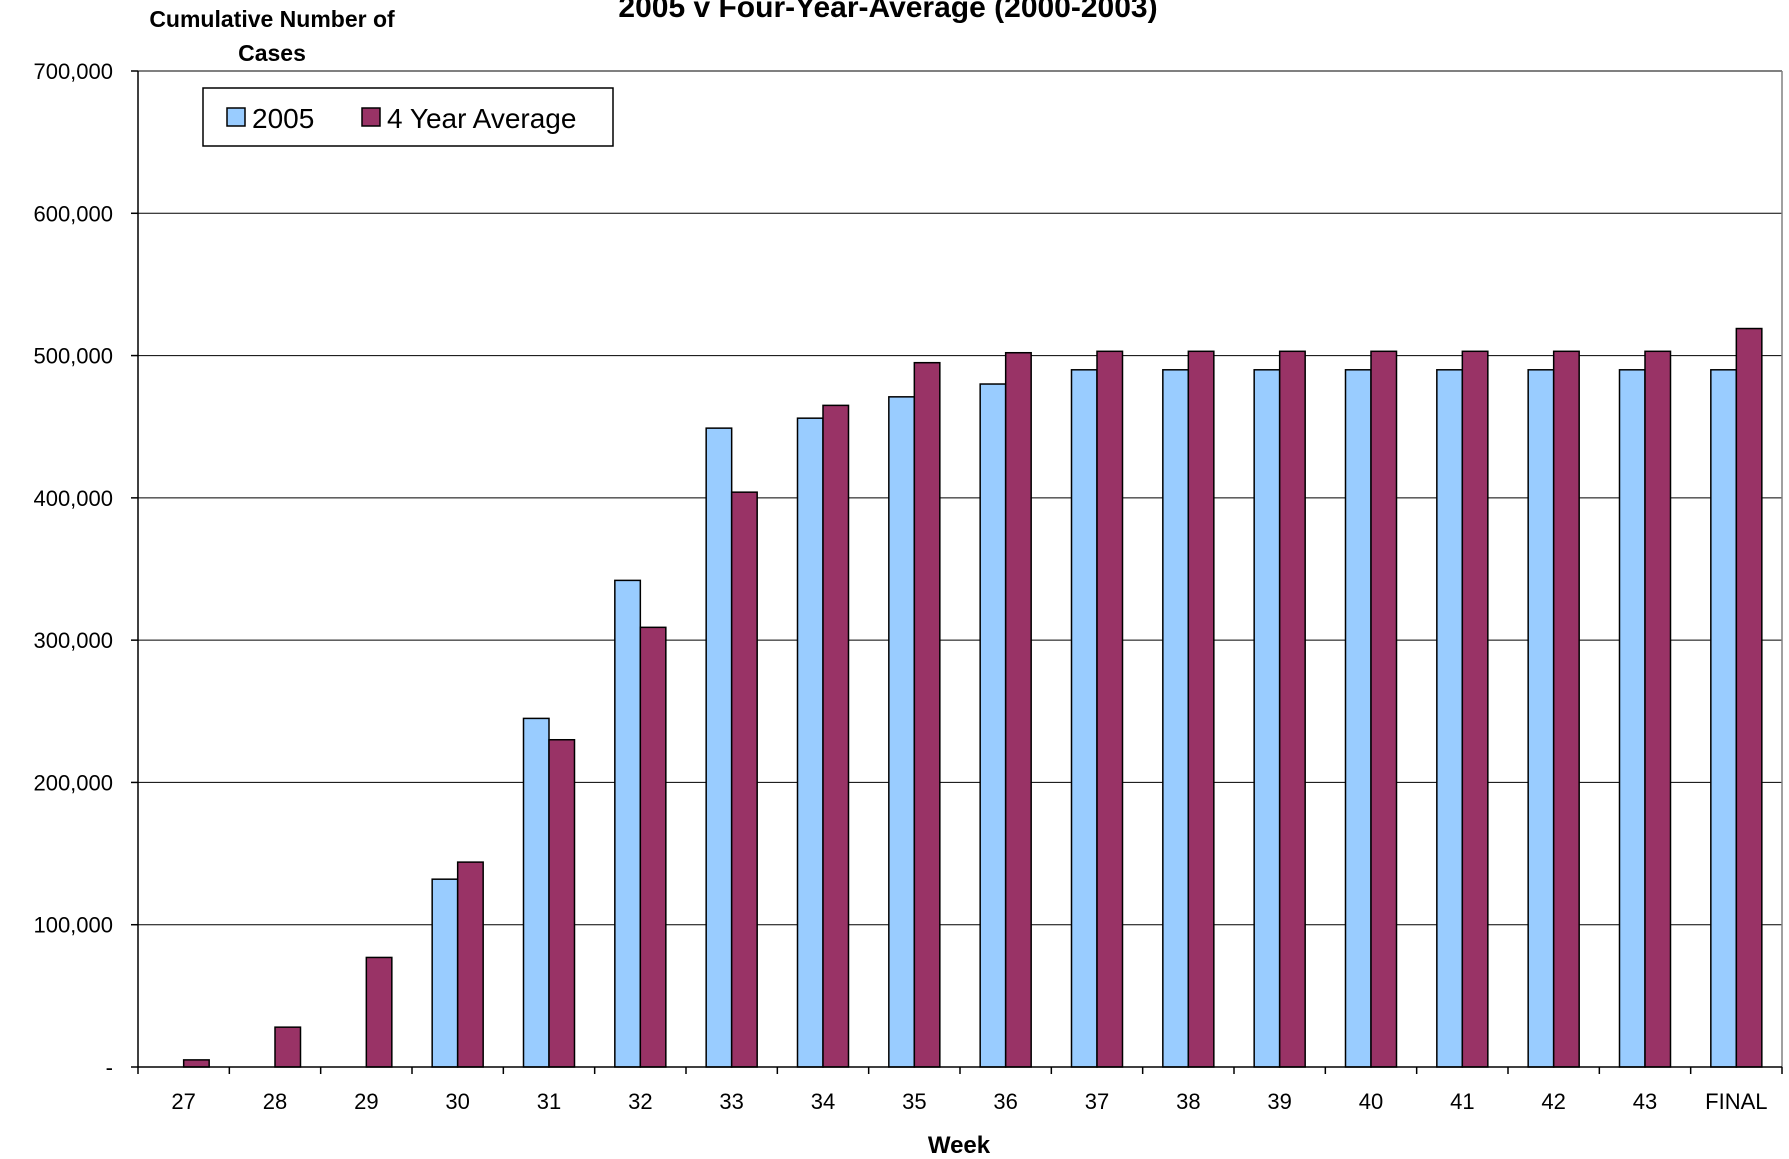 The image size is (1789, 1159). What do you see at coordinates (1097, 1101) in the screenshot?
I see `x-tick-label: 37` at bounding box center [1097, 1101].